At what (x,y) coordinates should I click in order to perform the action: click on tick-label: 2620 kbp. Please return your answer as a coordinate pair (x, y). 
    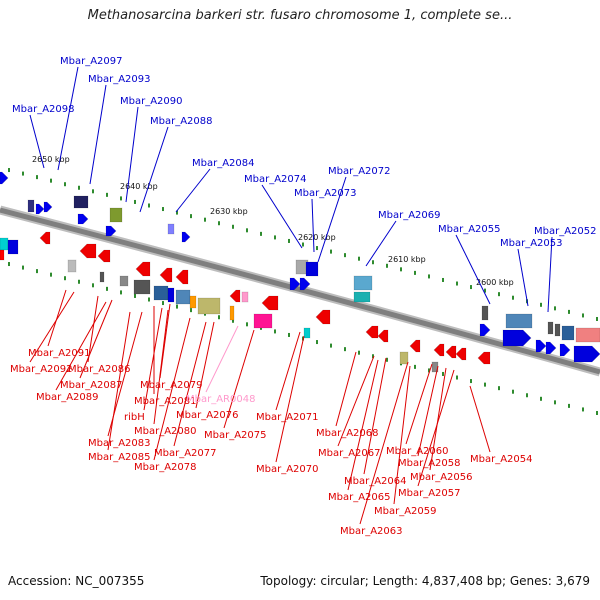
    Looking at the image, I should click on (317, 237).